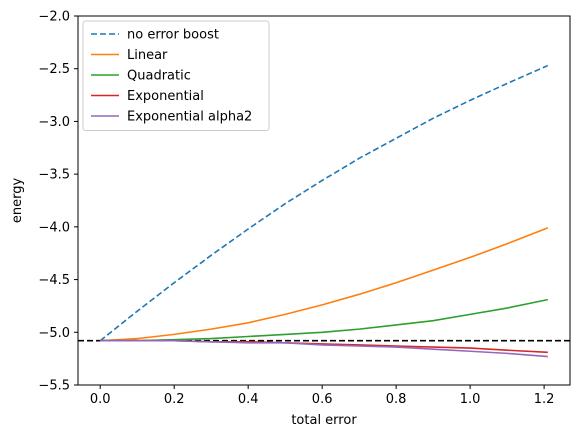  Describe the element at coordinates (54, 69) in the screenshot. I see `y-tick-label: −2.5` at that location.